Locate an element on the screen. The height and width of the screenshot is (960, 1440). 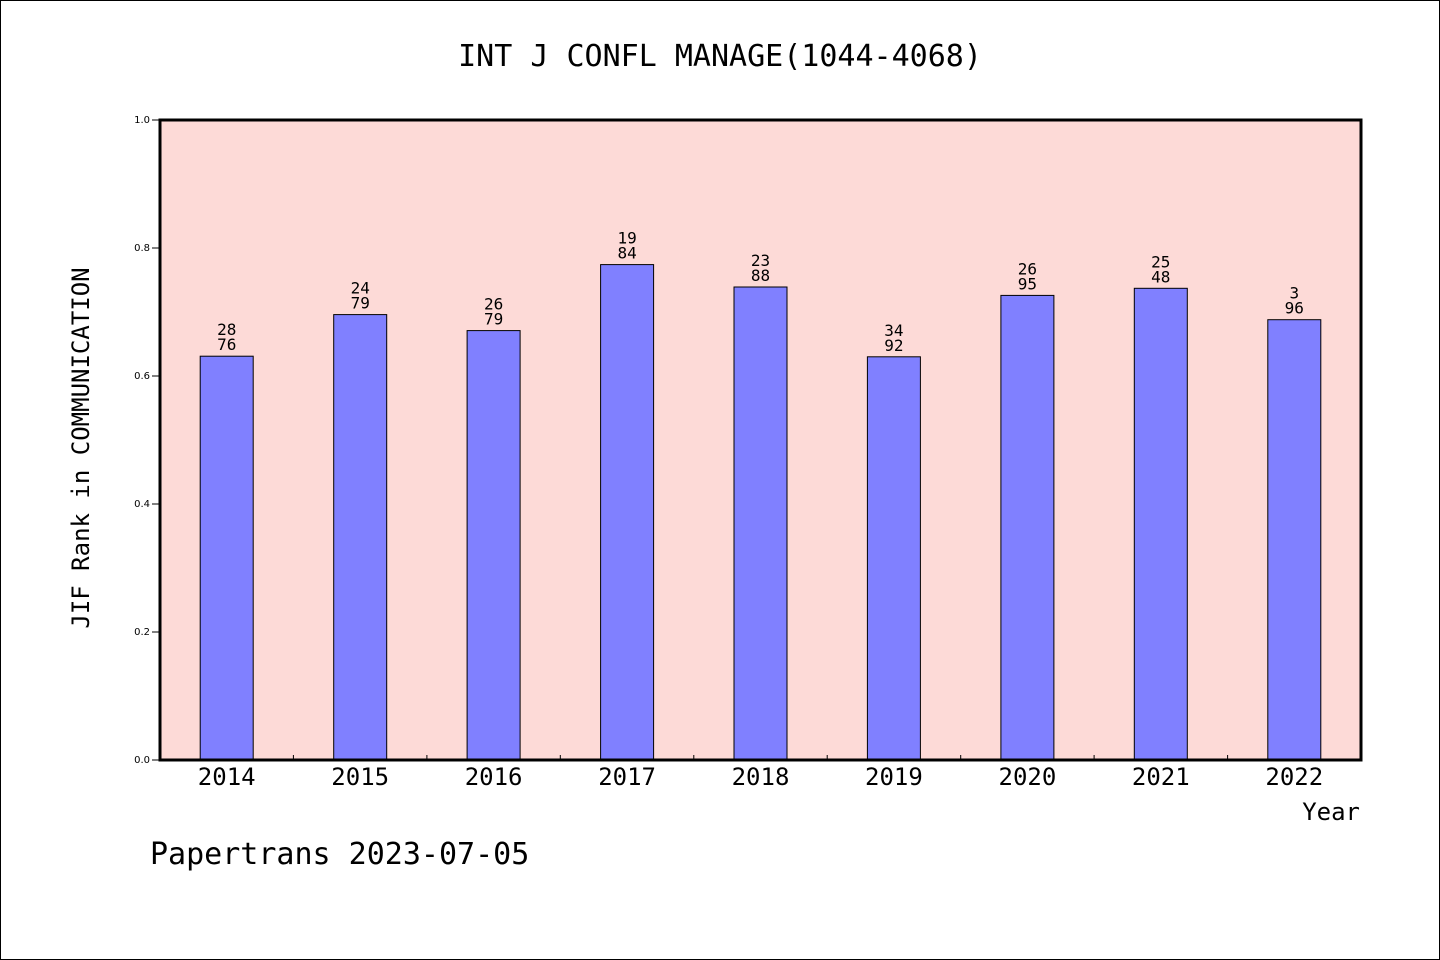
x-tick-label-2020: 2020 is located at coordinates (1028, 777).